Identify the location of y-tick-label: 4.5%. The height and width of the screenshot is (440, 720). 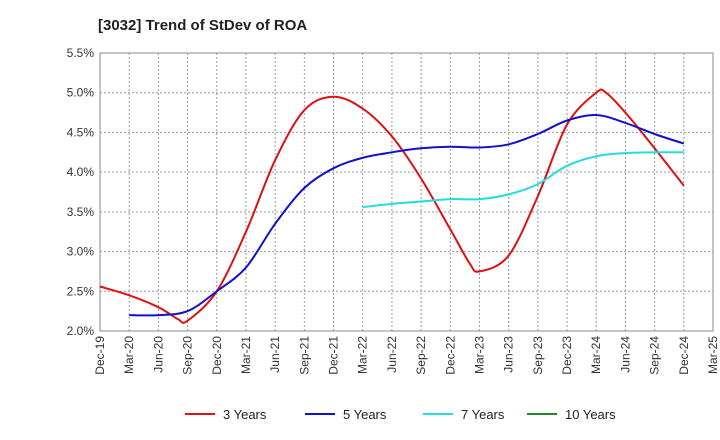
(81, 132).